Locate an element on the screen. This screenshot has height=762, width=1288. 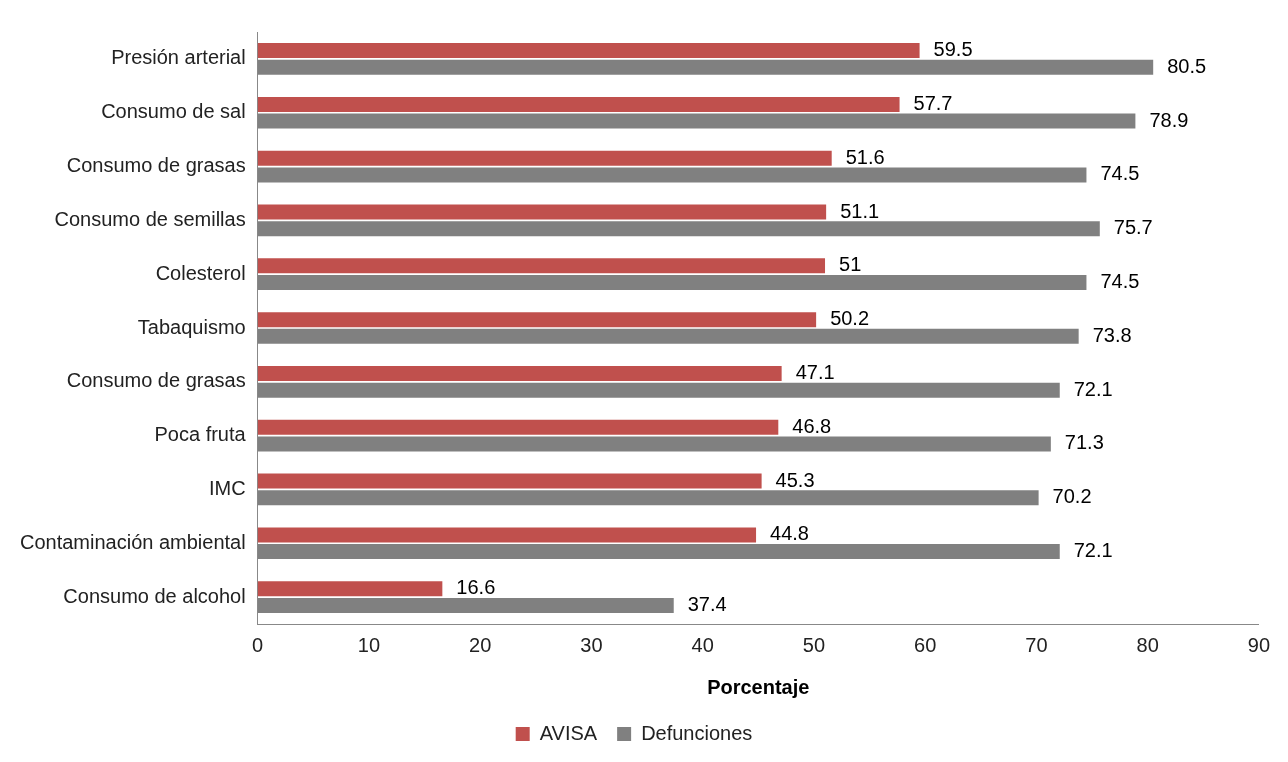
data-label: 51 is located at coordinates (850, 264).